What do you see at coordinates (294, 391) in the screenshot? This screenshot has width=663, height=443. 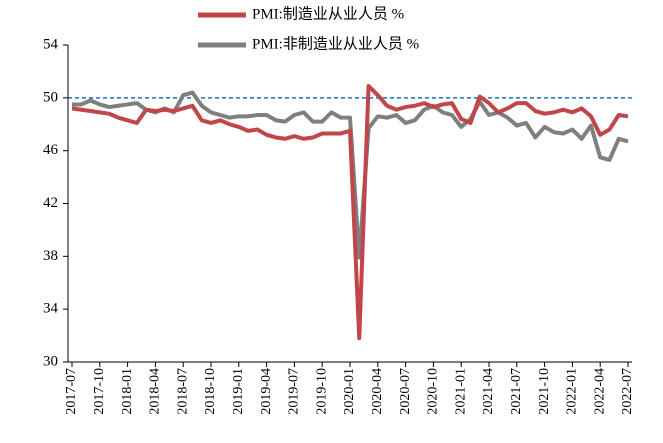 I see `x-tick-label: 2019-07` at bounding box center [294, 391].